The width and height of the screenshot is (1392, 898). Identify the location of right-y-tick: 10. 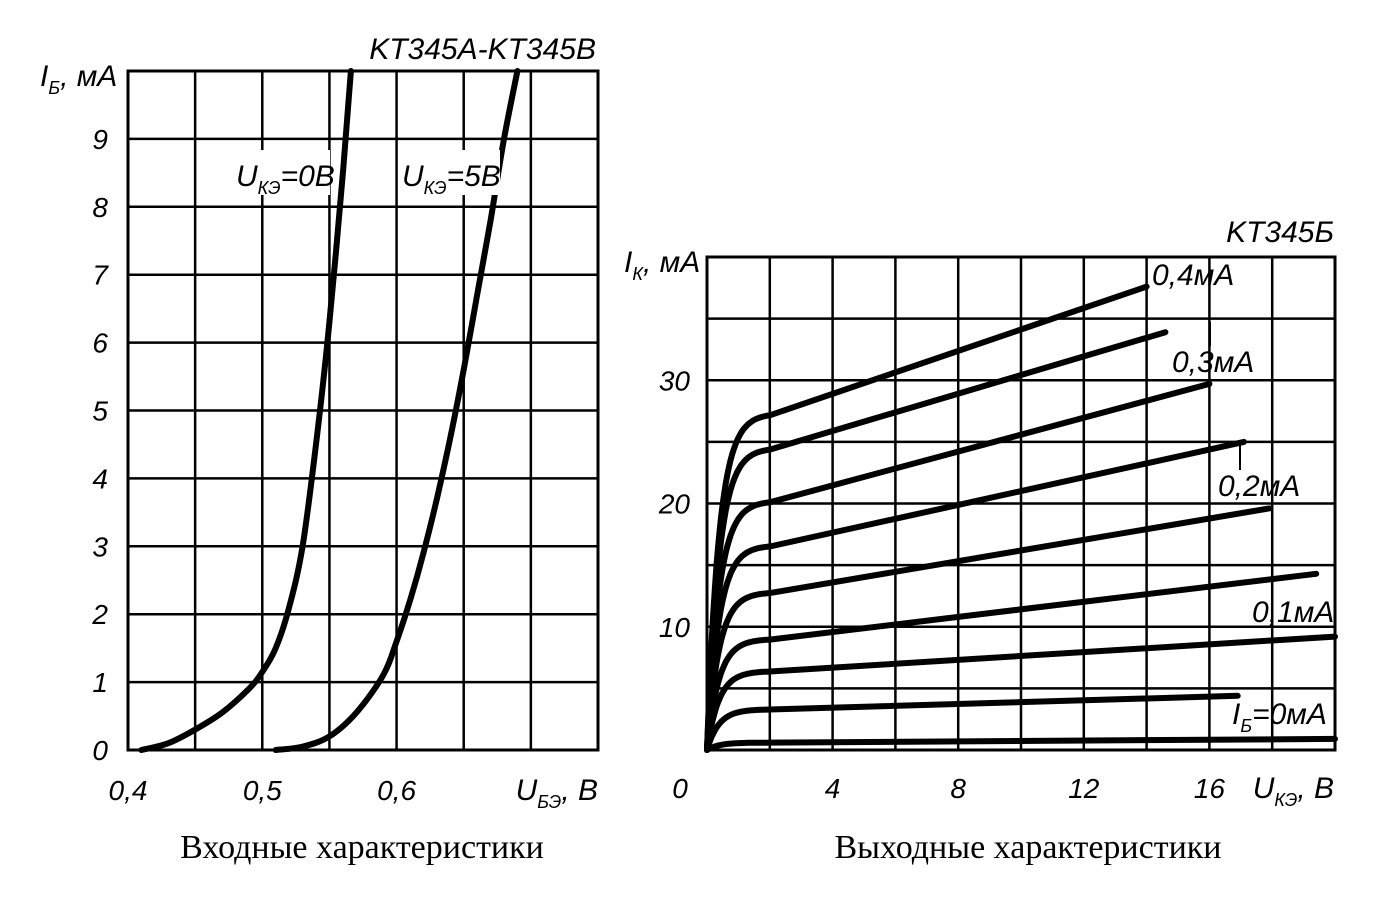
(675, 627).